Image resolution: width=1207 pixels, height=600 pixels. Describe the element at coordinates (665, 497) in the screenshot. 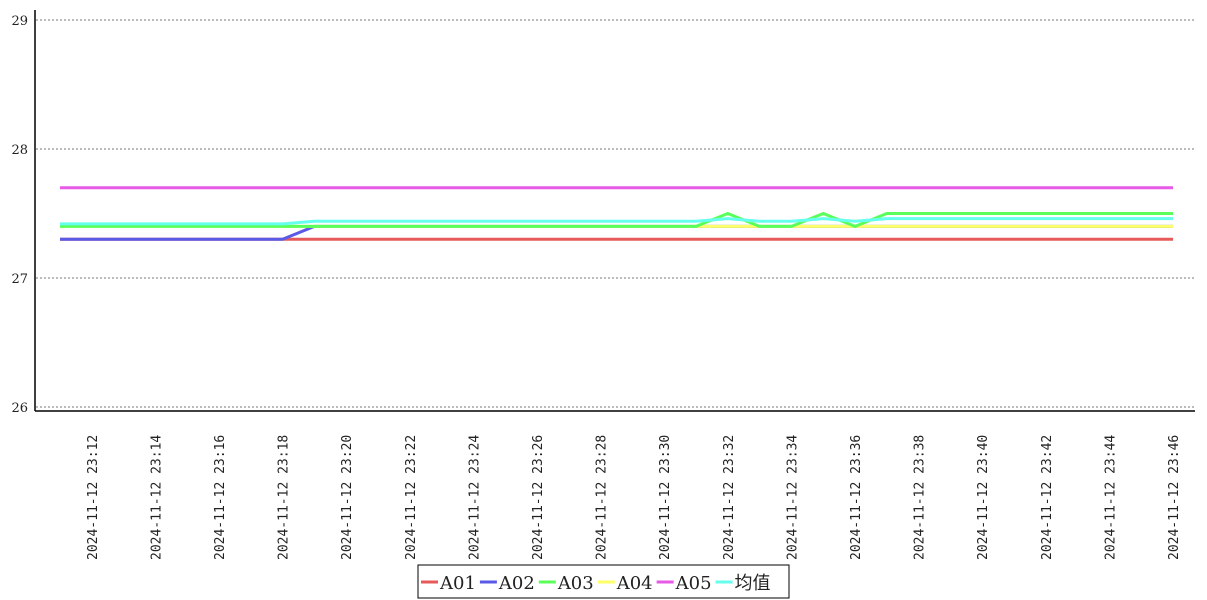

I see `x-tick-label: 2024-11-12 23:30` at that location.